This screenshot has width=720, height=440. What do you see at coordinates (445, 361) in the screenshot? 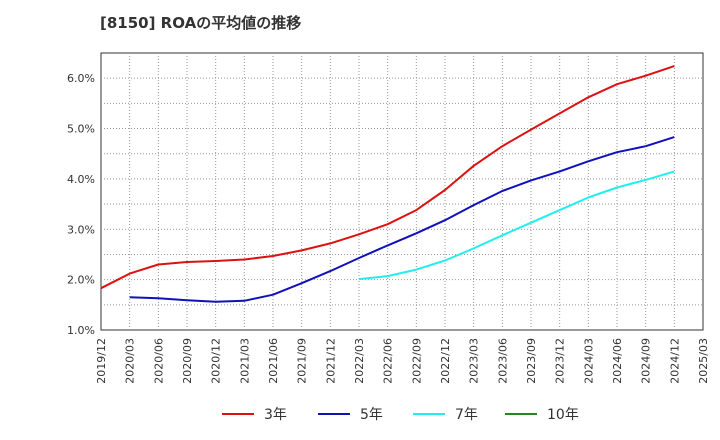
I see `x-tick-label: 2022/12` at bounding box center [445, 361].